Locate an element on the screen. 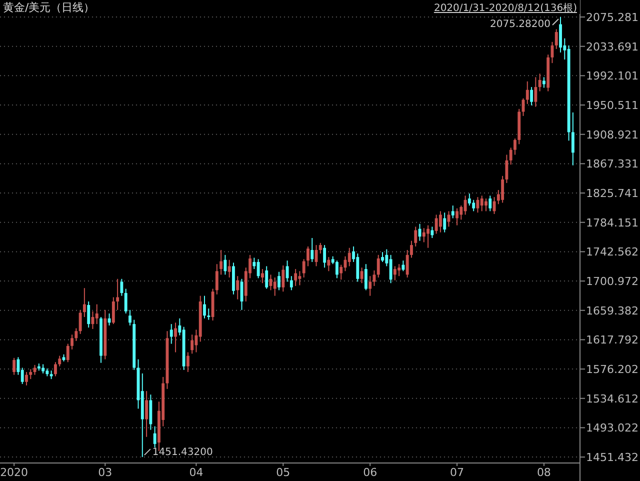 The height and width of the screenshot is (481, 640). x-tick-label: 03 is located at coordinates (105, 472).